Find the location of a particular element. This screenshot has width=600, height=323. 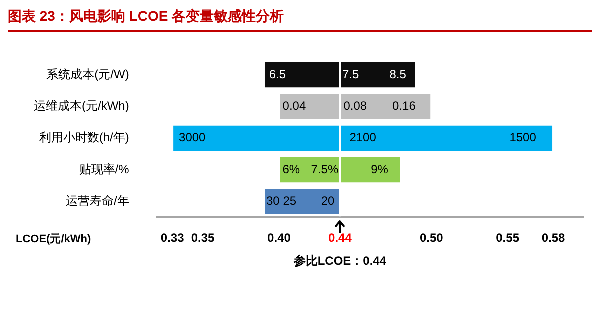

y-tick-label: 贴现率/% is located at coordinates (104, 169).